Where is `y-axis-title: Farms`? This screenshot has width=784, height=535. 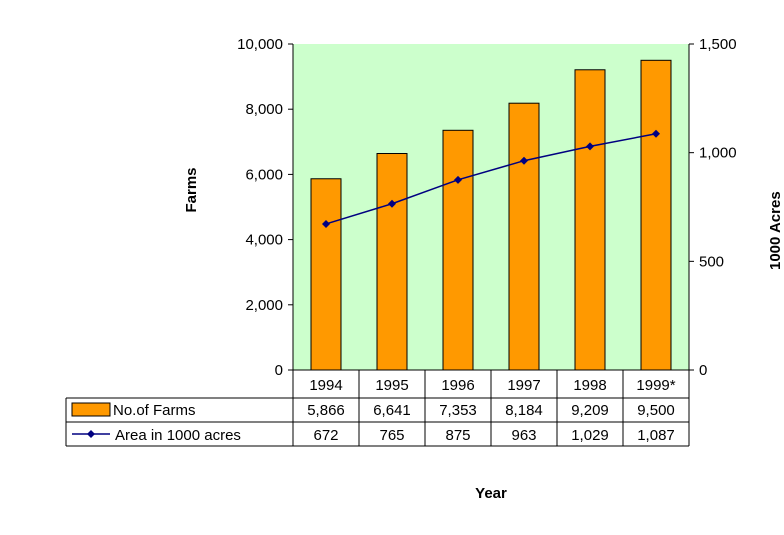
y-axis-title: Farms is located at coordinates (191, 189).